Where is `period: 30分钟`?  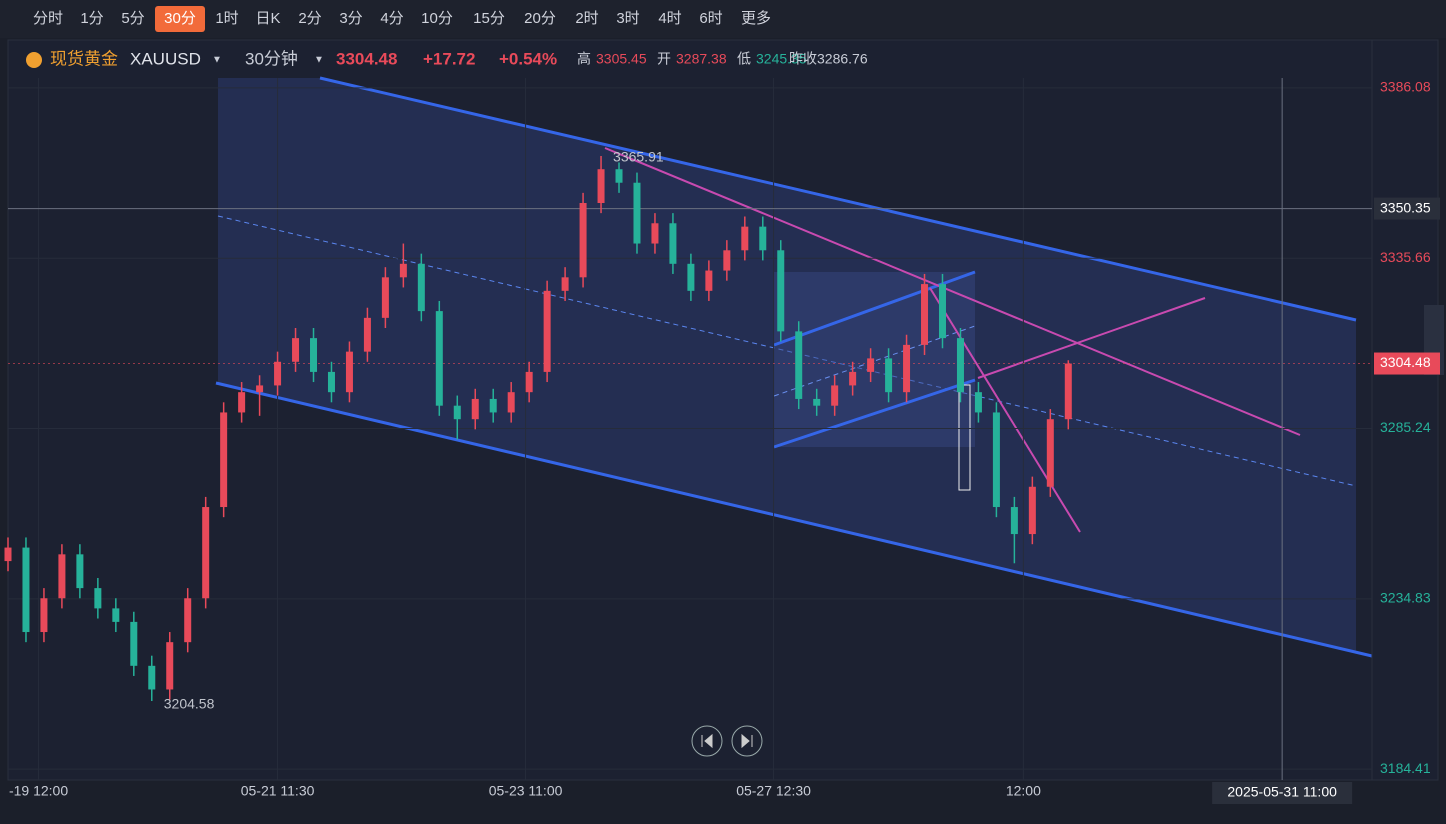 period: 30分钟 is located at coordinates (271, 58).